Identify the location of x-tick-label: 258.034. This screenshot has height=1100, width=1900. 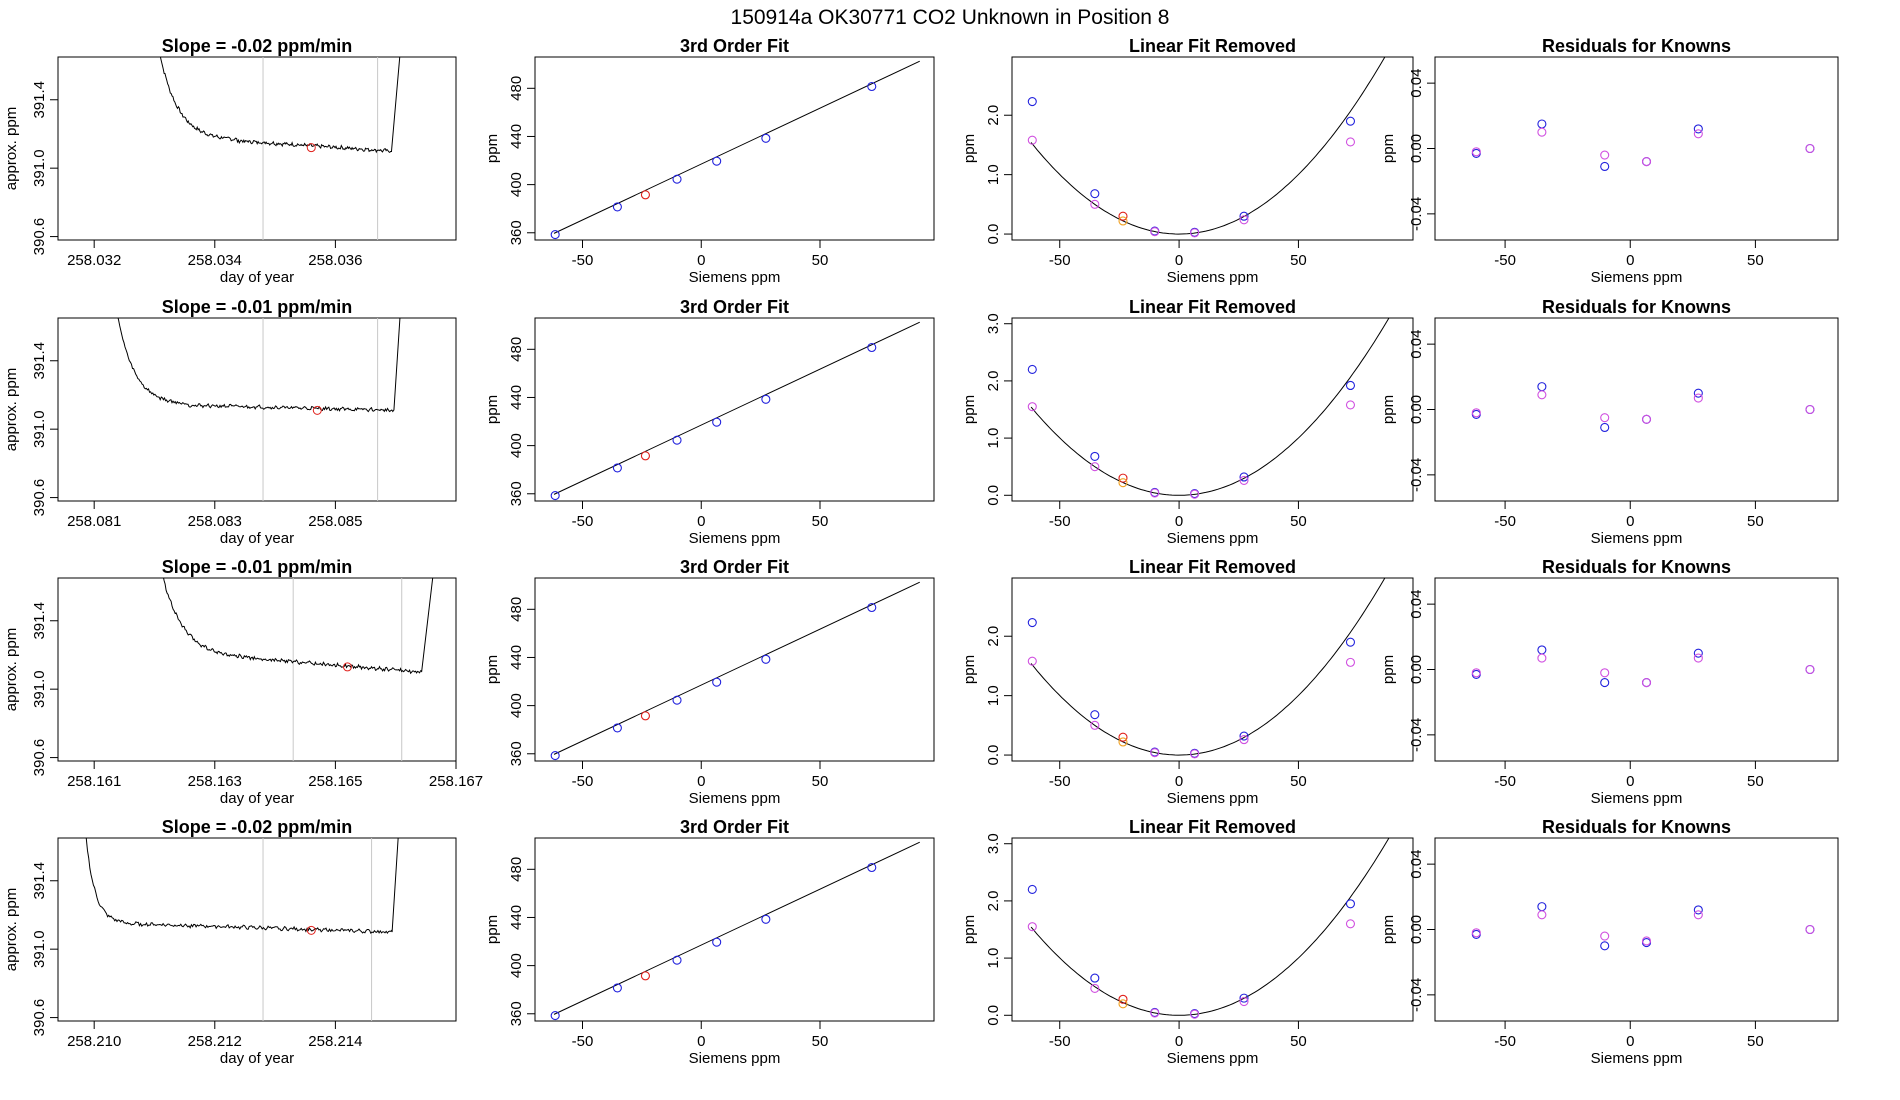
(215, 260).